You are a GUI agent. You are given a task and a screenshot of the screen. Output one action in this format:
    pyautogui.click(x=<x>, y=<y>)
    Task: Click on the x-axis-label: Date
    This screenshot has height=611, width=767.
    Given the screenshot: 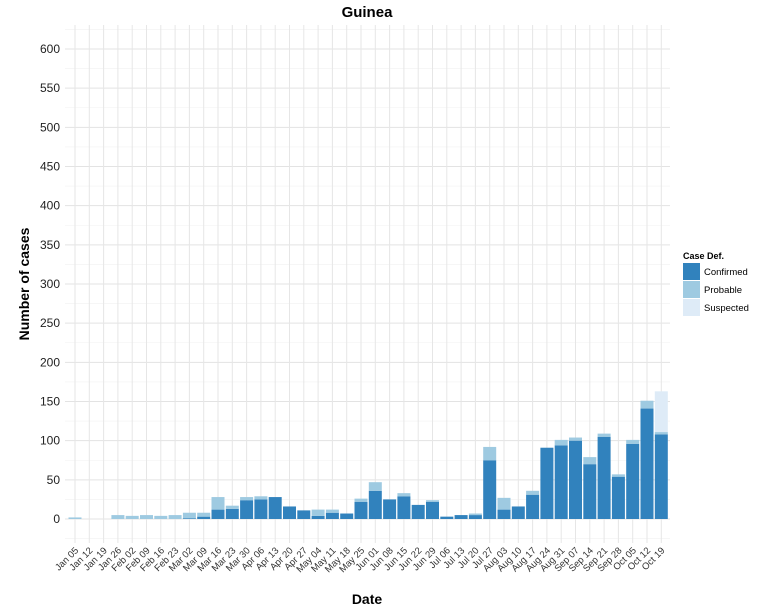 What is the action you would take?
    pyautogui.click(x=367, y=599)
    